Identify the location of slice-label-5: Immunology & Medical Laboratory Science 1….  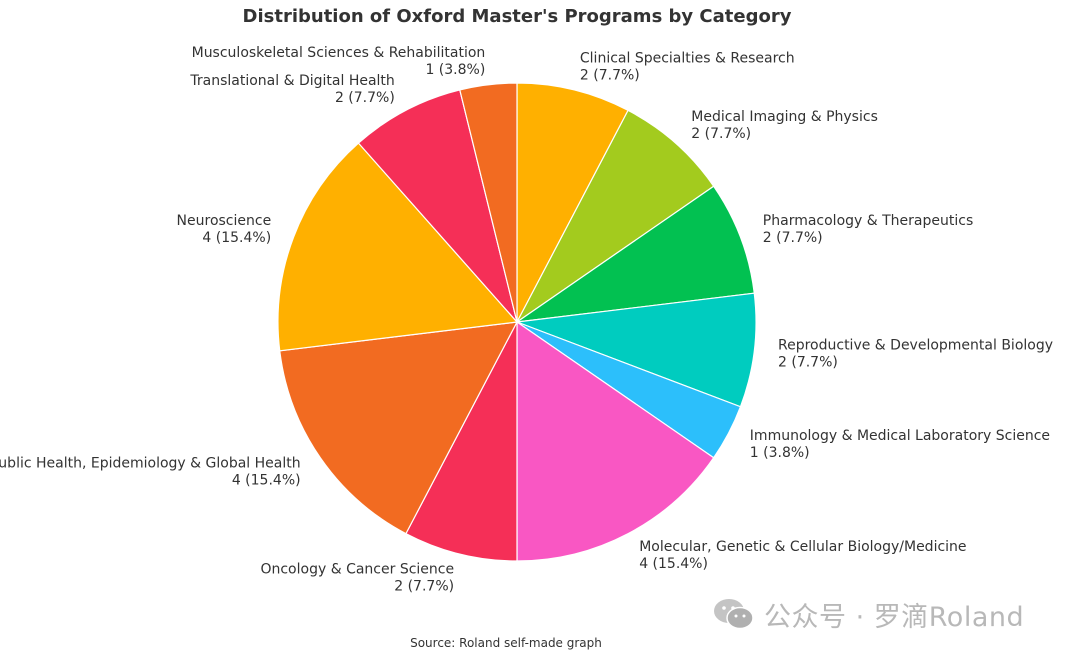
(900, 444).